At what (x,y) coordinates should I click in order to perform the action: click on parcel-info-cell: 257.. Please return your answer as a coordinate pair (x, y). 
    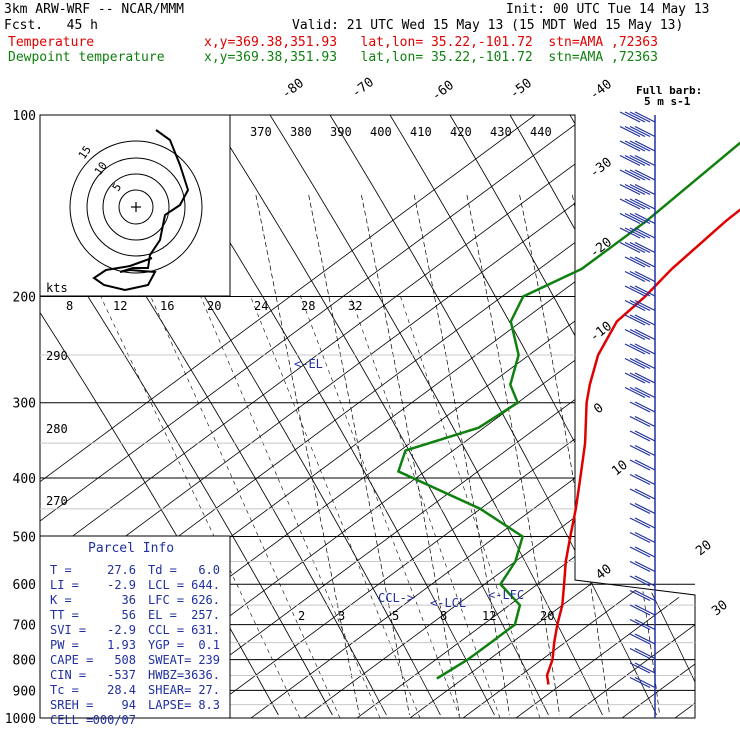
    Looking at the image, I should click on (205, 615).